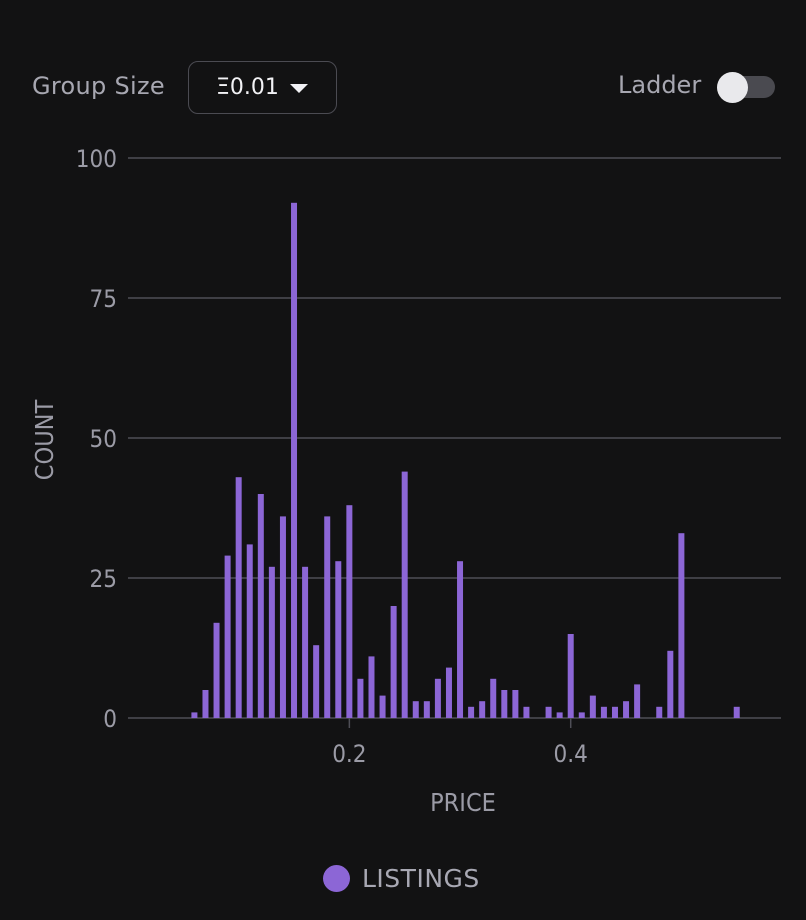 This screenshot has height=920, width=806. What do you see at coordinates (421, 878) in the screenshot?
I see `legend-label: LISTINGS` at bounding box center [421, 878].